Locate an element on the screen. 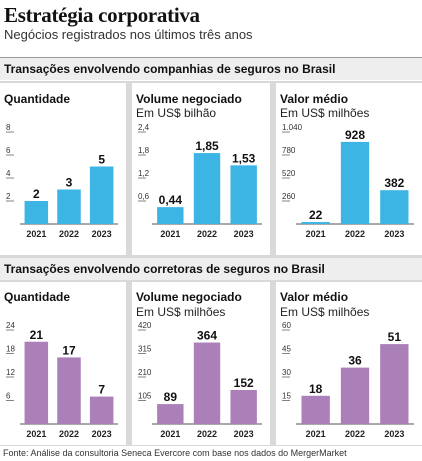 The width and height of the screenshot is (422, 461). chart-quantidade-corretoras: 6 12 18 24 21 2021 17 2022 7 2023 is located at coordinates (62, 380).